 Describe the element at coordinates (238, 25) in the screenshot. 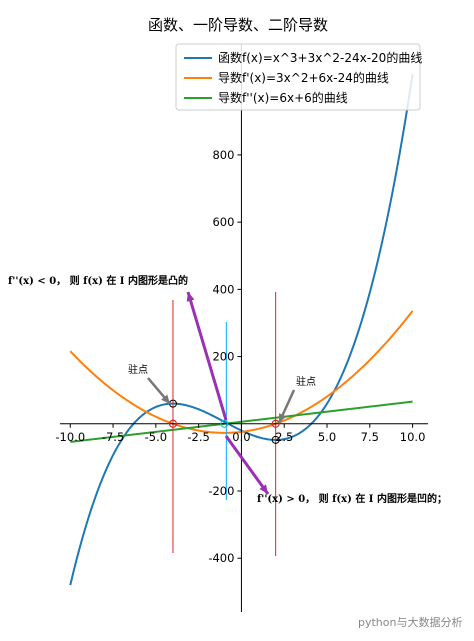

I see `chart-title: 函数、一阶导数、二阶导数` at that location.